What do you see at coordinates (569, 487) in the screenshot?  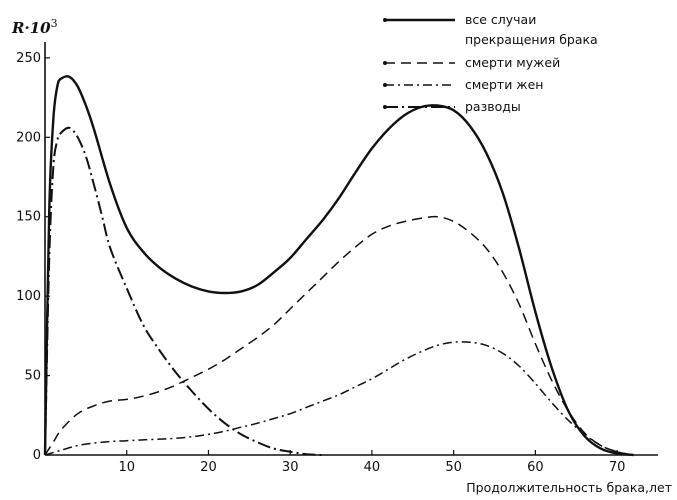 I see `x-axis-label: Продолжительность брака,лет` at bounding box center [569, 487].